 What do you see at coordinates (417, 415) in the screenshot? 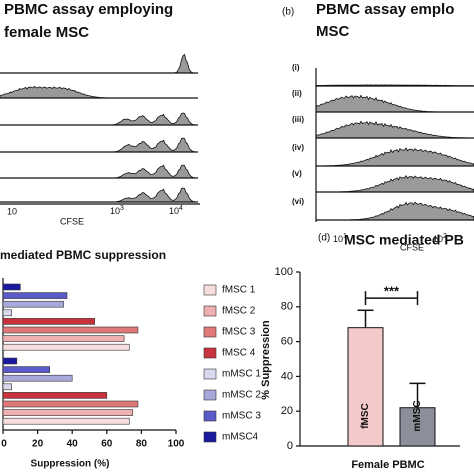
I see `bar-label: mMSC` at bounding box center [417, 415].